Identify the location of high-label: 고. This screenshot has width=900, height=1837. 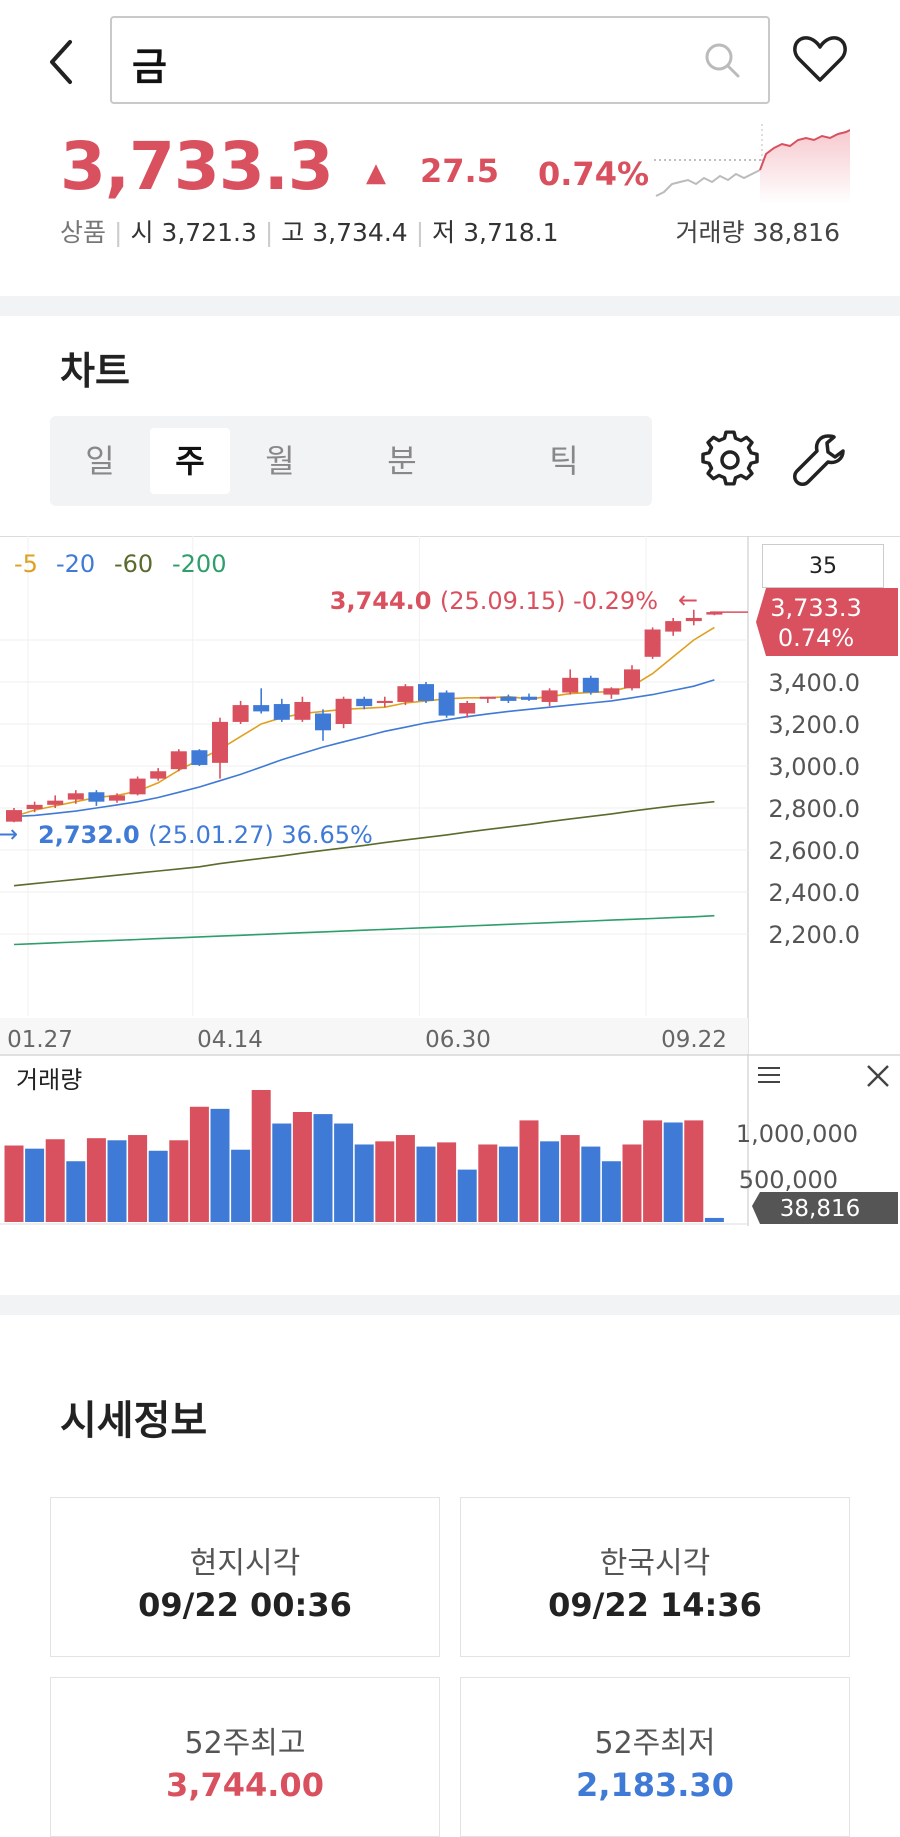
(293, 232).